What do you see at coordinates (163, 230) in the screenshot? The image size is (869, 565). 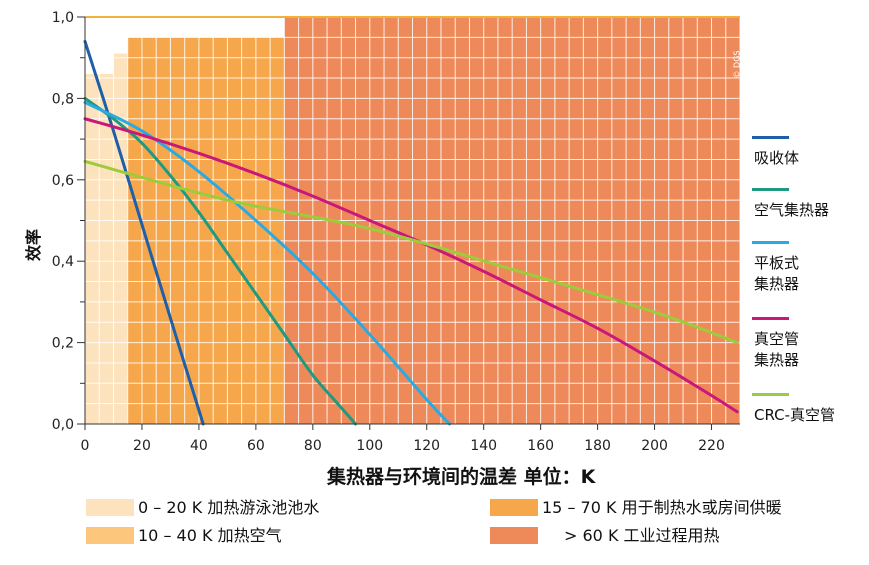 I see `zone-area` at bounding box center [163, 230].